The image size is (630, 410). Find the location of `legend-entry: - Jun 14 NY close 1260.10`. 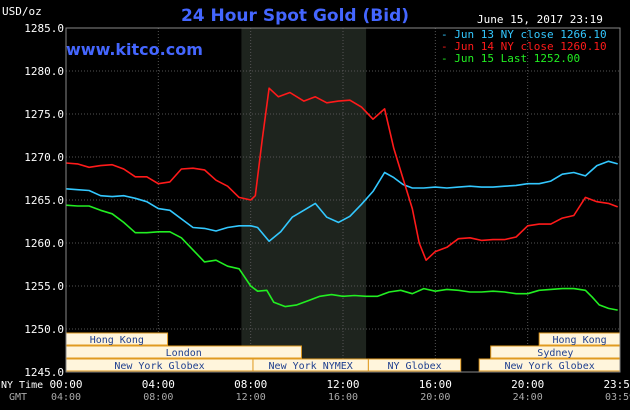

legend-entry: - Jun 14 NY close 1260.10 is located at coordinates (524, 46).